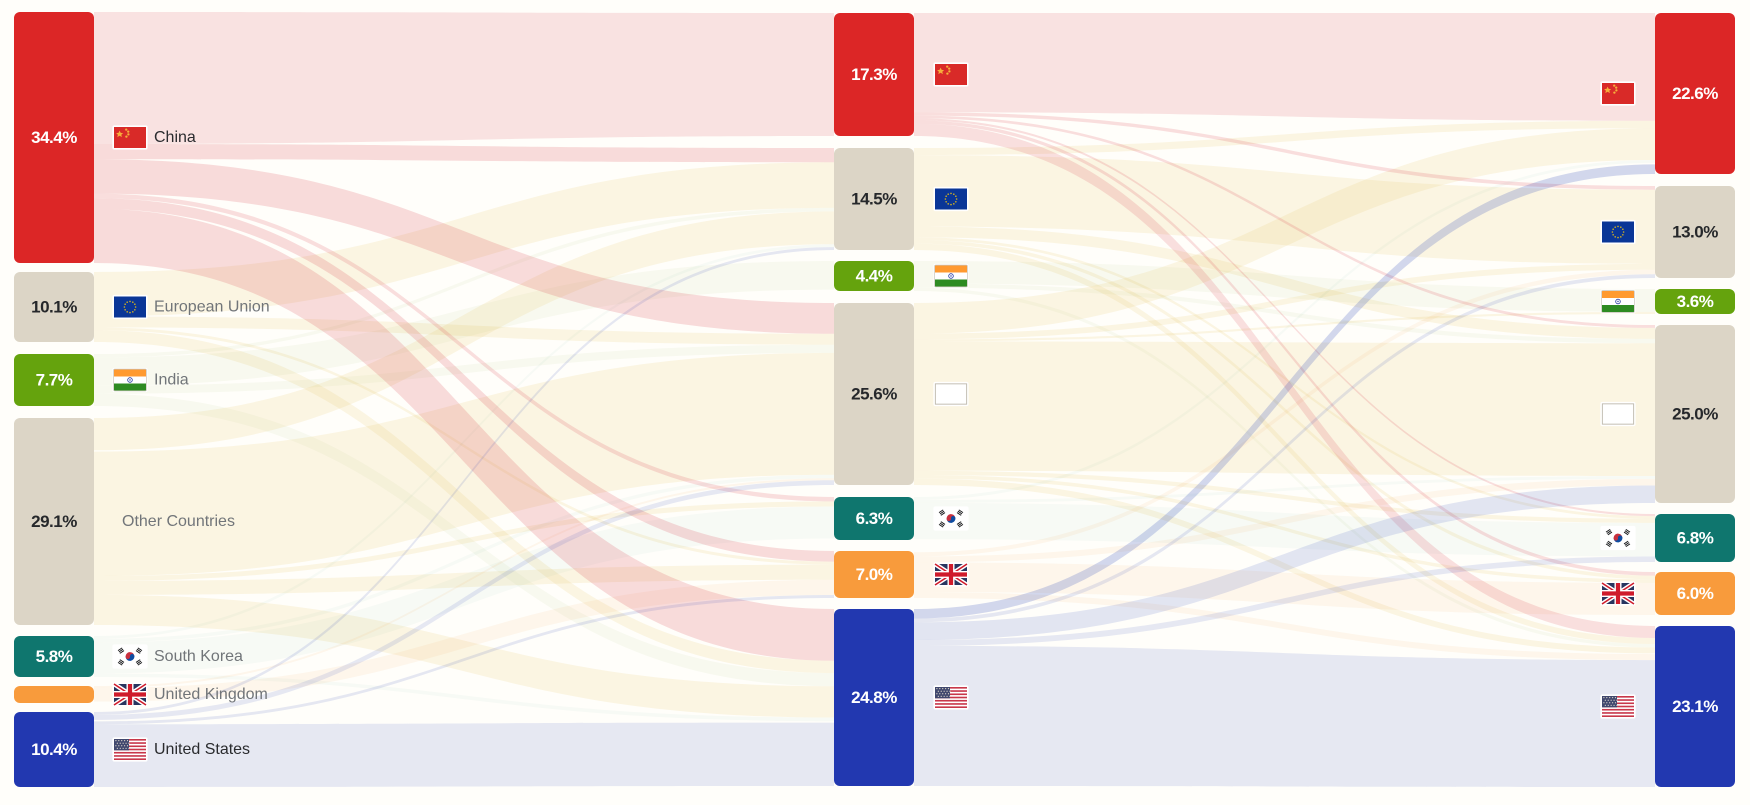 The height and width of the screenshot is (805, 1750). I want to click on svg-text: Other Countries, so click(178, 521).